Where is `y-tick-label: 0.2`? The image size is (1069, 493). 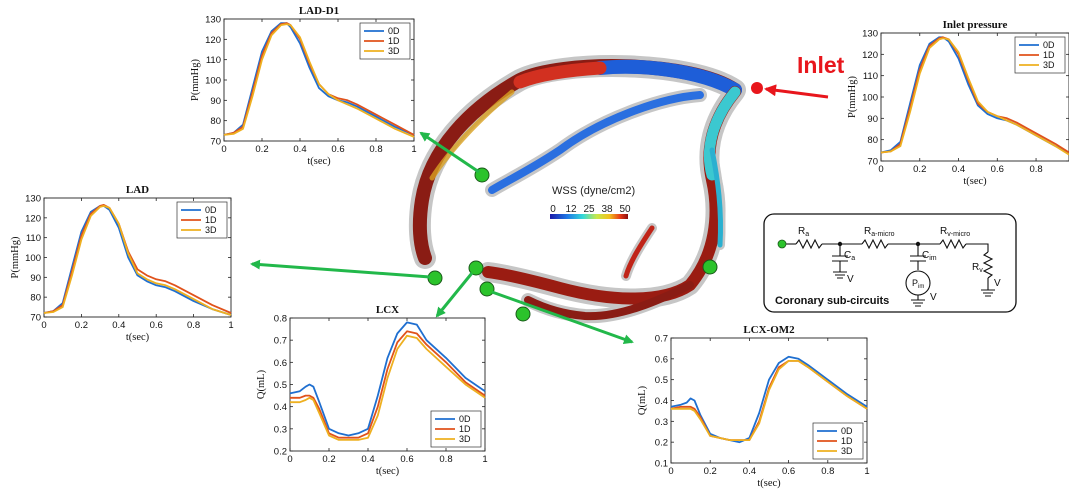
y-tick-label: 0.2 is located at coordinates (280, 452).